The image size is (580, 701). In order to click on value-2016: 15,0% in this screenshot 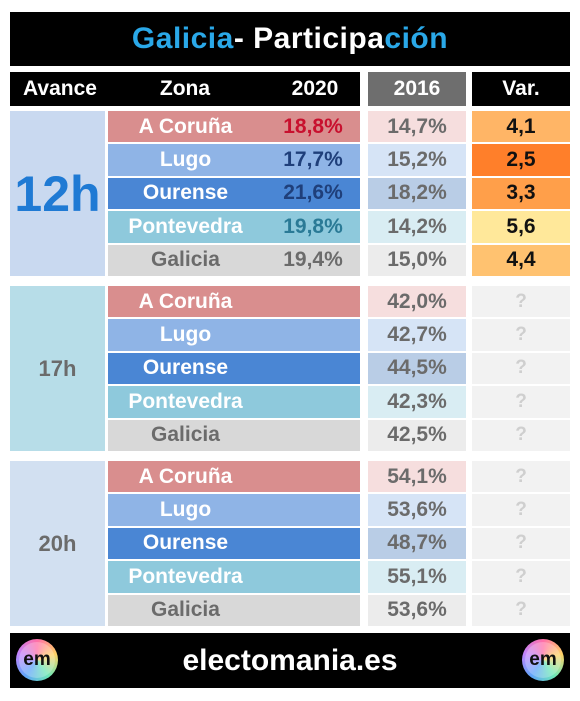, I will do `click(417, 260)`.